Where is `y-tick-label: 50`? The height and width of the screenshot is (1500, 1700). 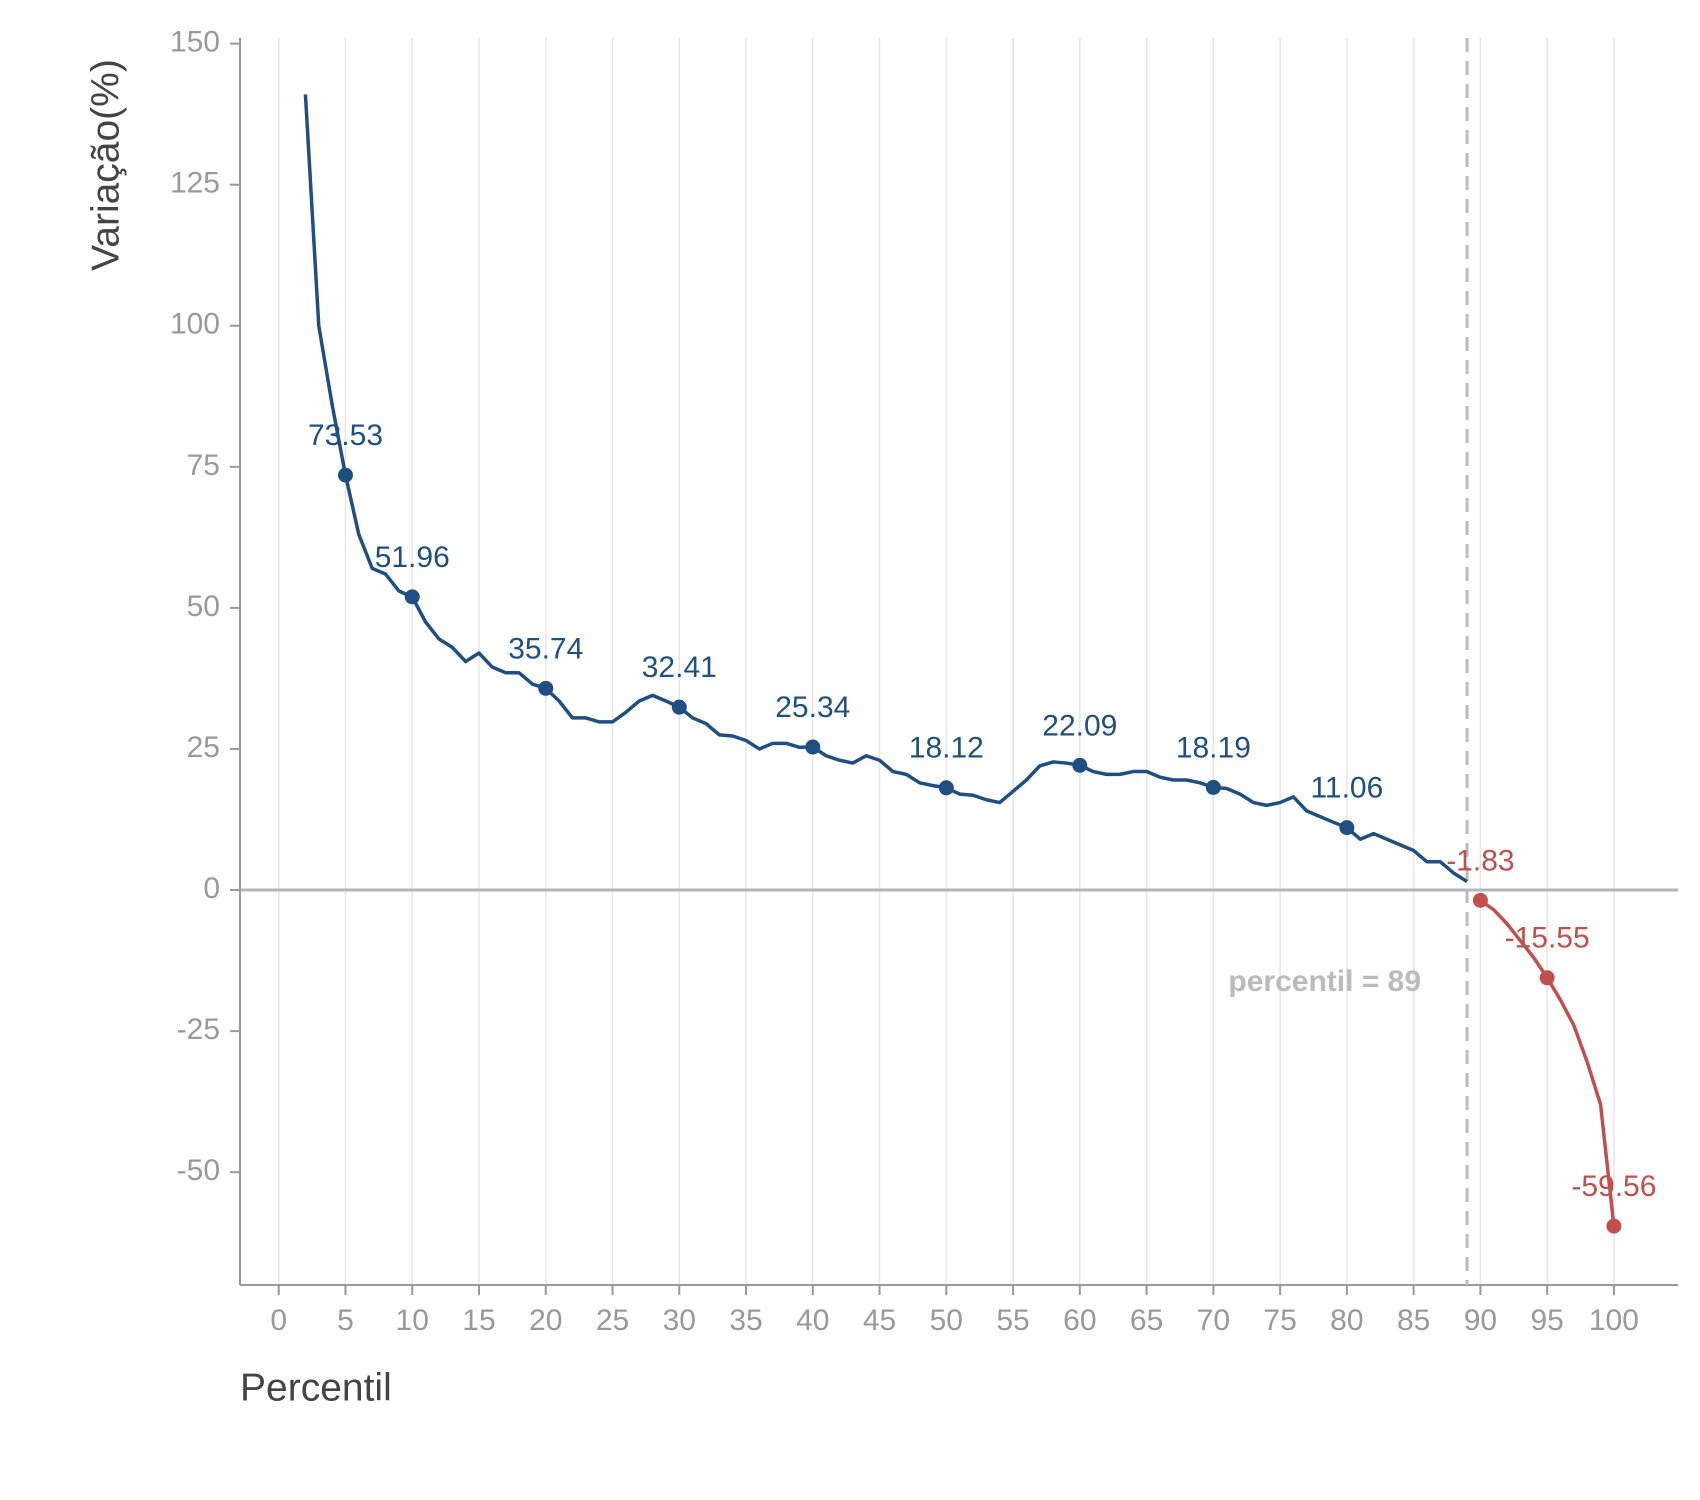
y-tick-label: 50 is located at coordinates (203, 606).